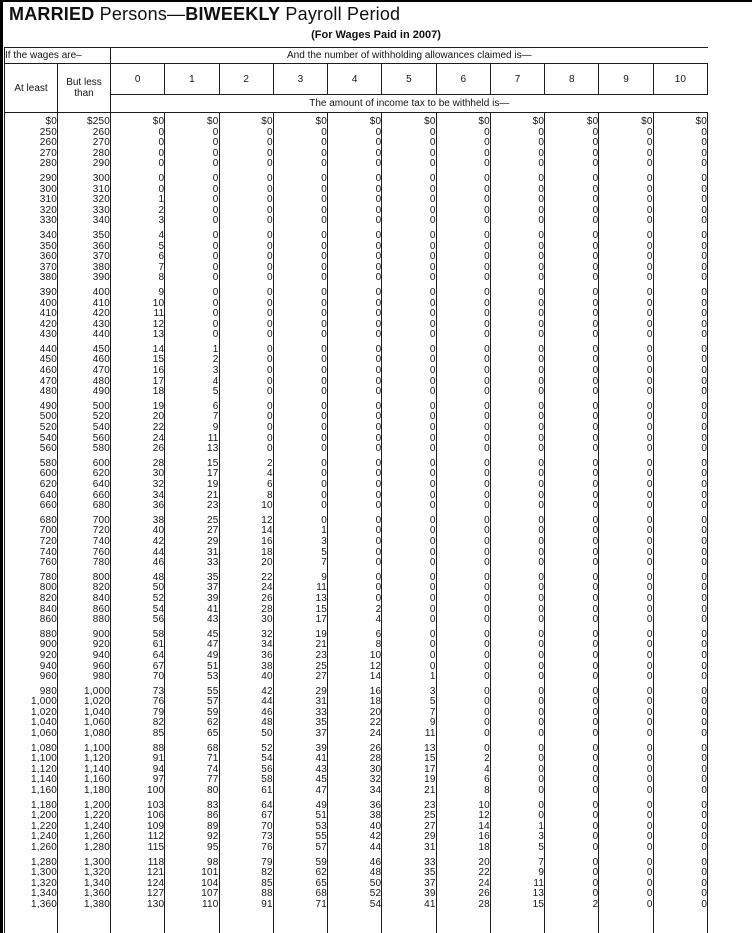 The width and height of the screenshot is (752, 933). What do you see at coordinates (84, 894) in the screenshot?
I see `wage-but-less-cell: 1,360` at bounding box center [84, 894].